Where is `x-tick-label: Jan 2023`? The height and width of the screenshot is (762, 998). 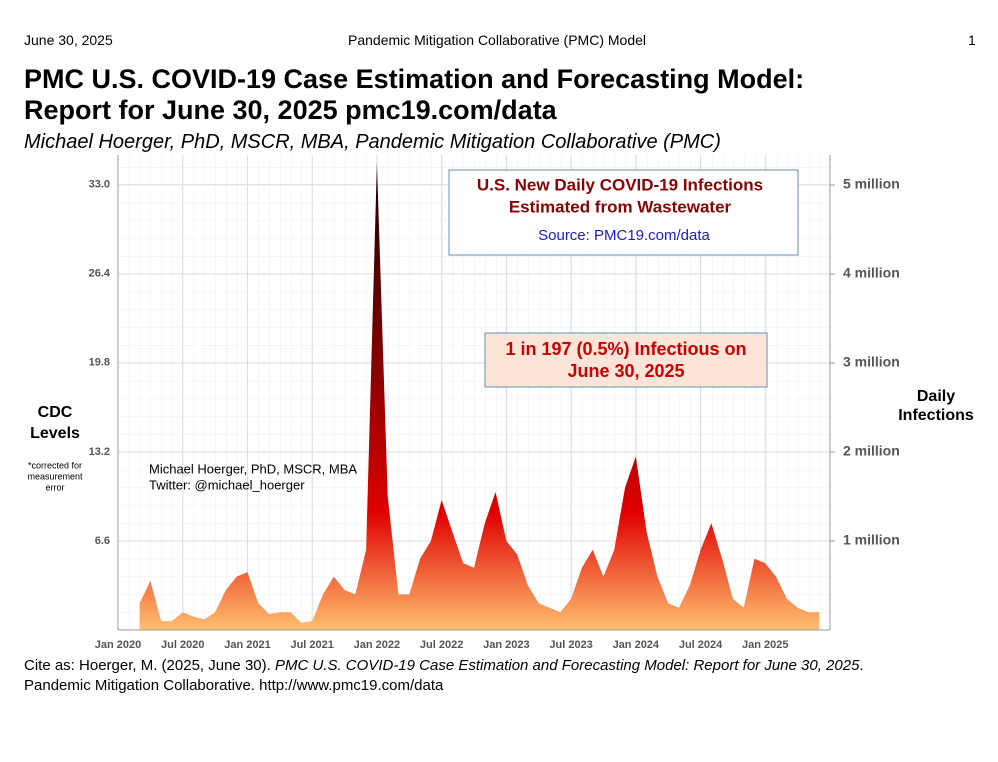 x-tick-label: Jan 2023 is located at coordinates (506, 645).